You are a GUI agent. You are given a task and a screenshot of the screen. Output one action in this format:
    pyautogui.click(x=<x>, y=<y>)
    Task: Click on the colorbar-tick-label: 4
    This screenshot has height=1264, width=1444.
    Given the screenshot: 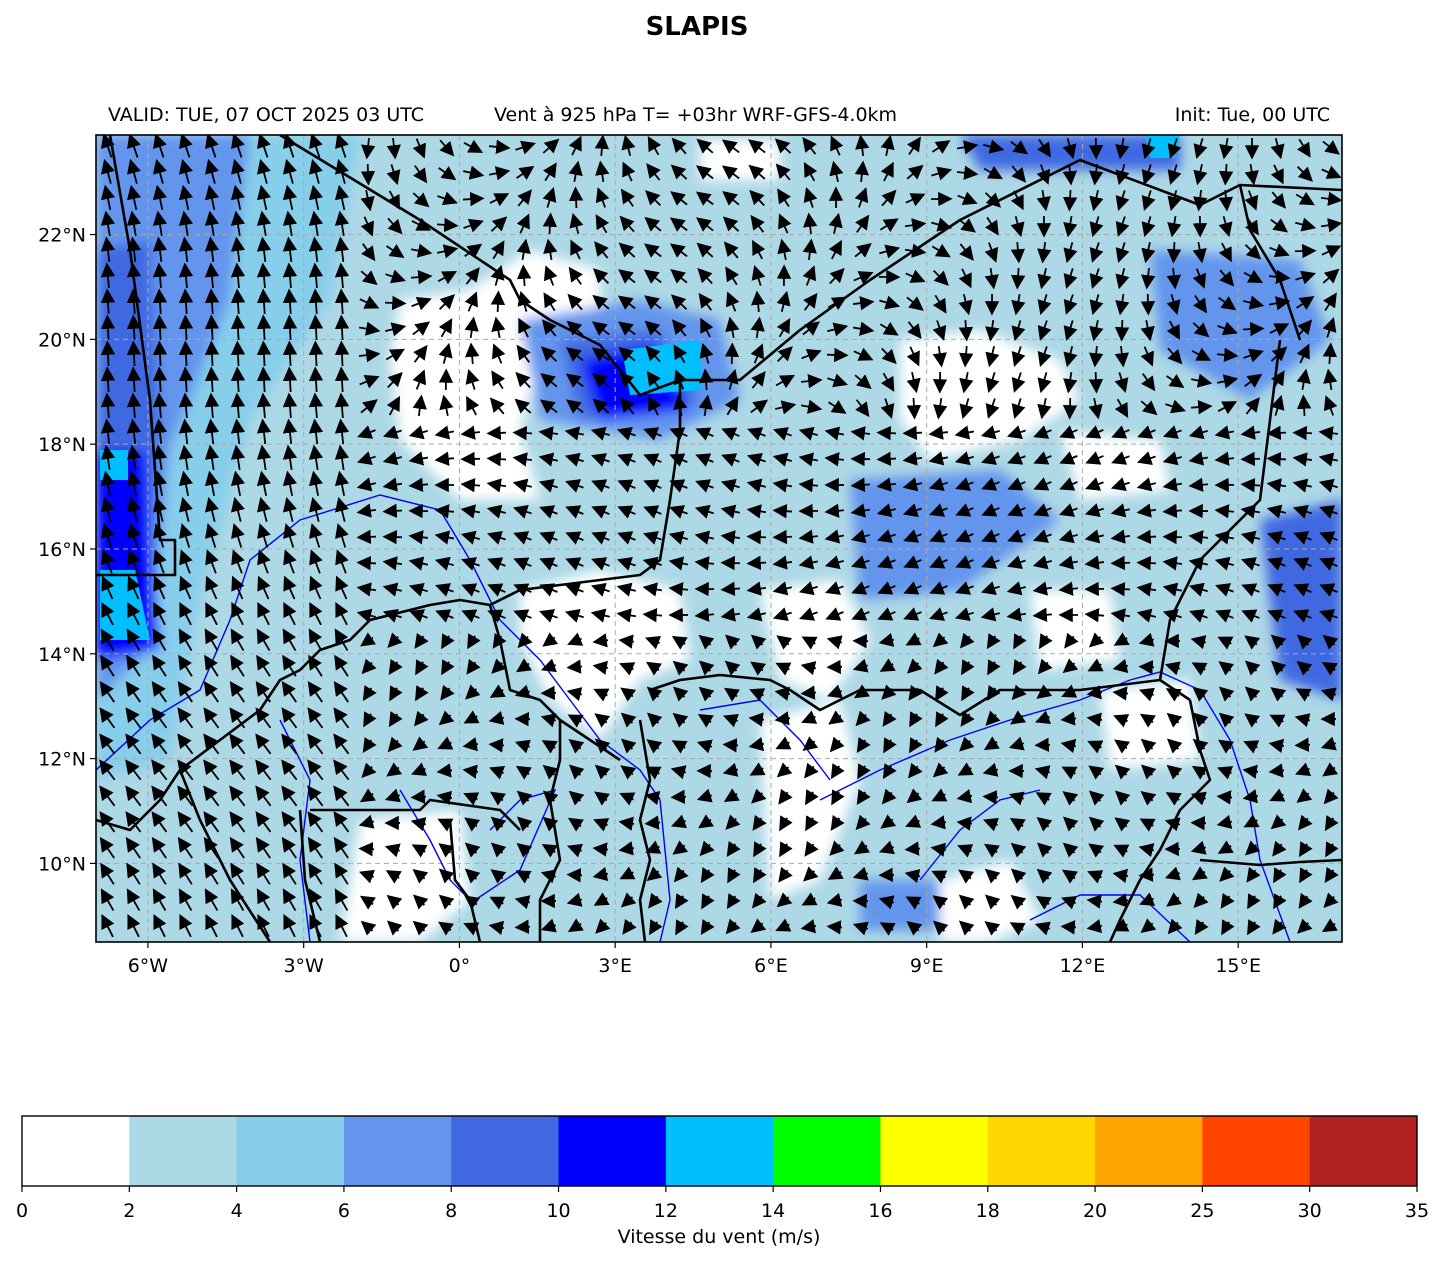 What is the action you would take?
    pyautogui.click(x=237, y=1211)
    